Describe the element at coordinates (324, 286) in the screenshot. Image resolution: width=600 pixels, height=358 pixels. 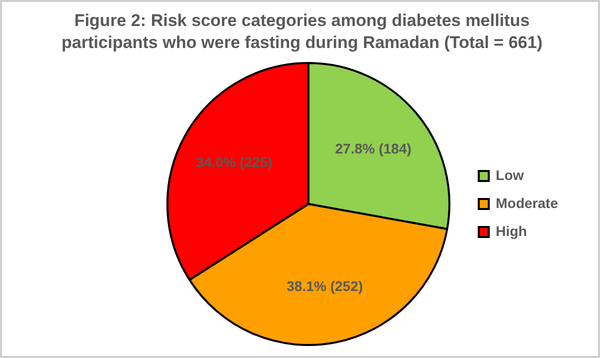
I see `data-label: 38.1% (252)` at that location.